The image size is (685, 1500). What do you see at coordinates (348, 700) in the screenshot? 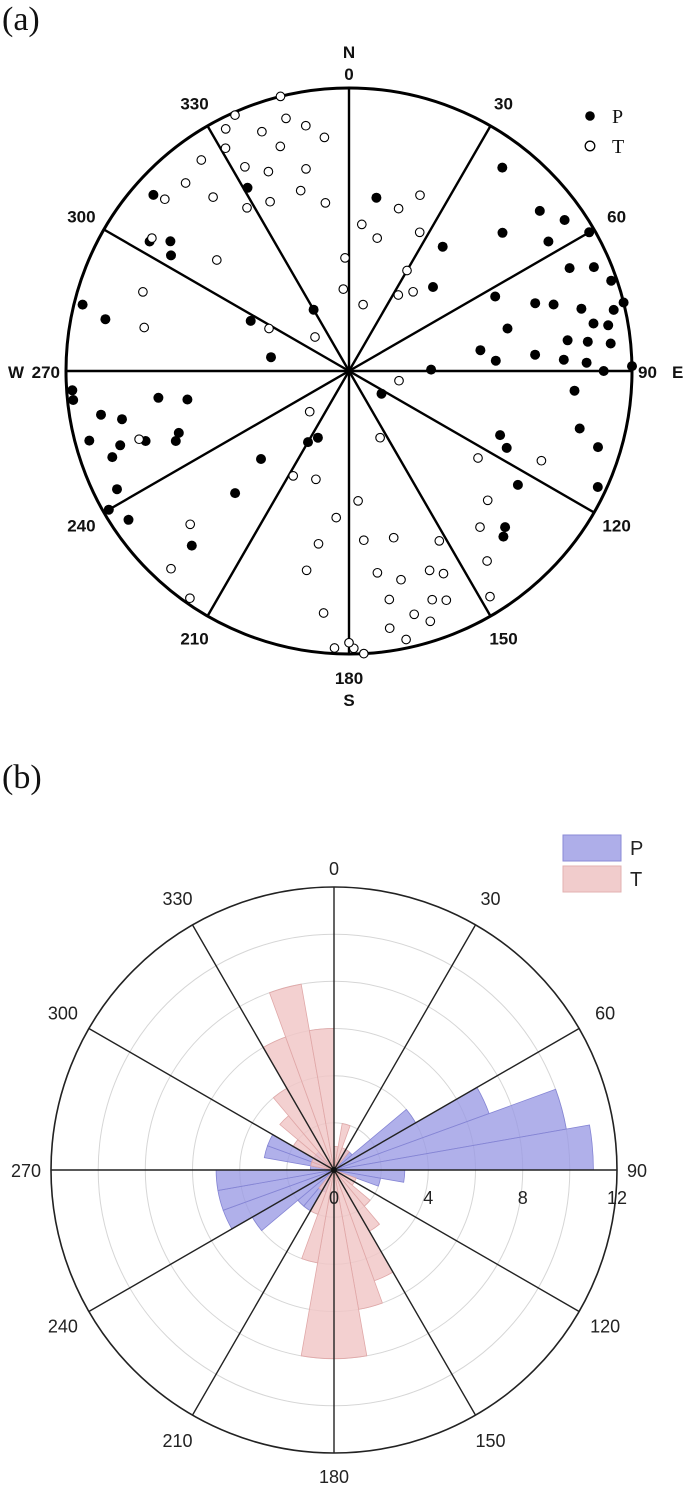
I see `direction-label-s: S` at bounding box center [348, 700].